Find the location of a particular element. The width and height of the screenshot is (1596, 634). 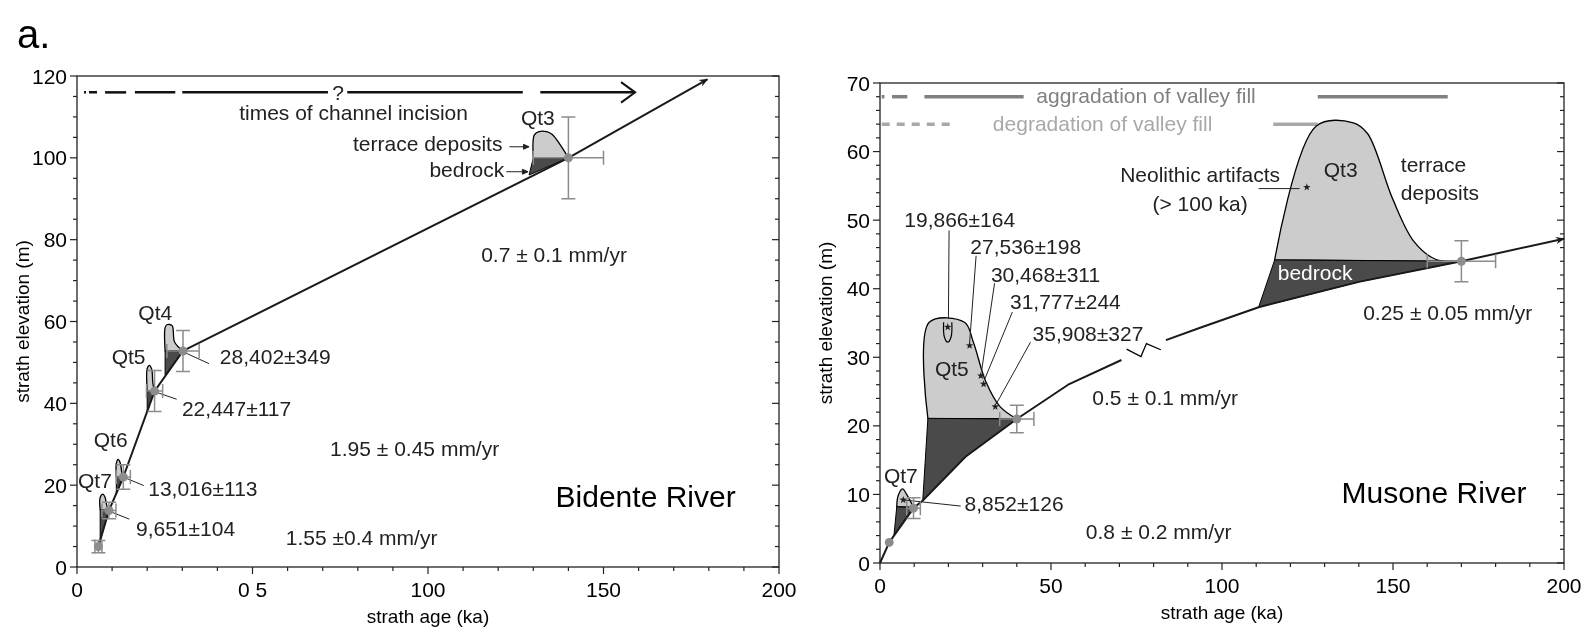

annotation: aggradation of valley fill is located at coordinates (1146, 95).